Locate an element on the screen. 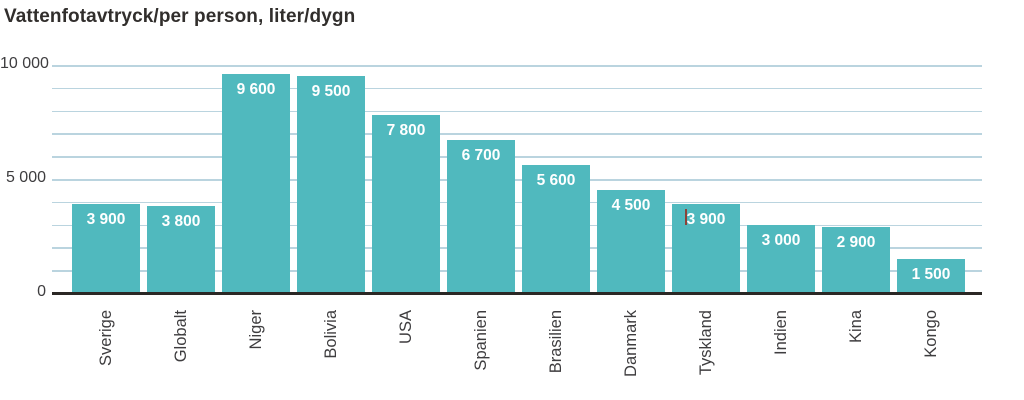 The height and width of the screenshot is (400, 1024). bar-brasilien: 5 600 is located at coordinates (556, 229).